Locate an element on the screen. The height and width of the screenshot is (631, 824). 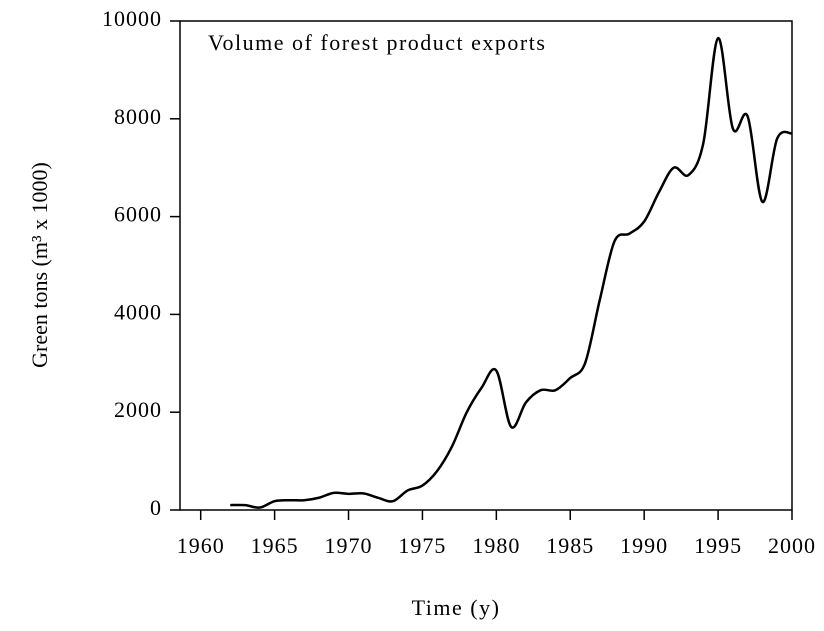
x-tick-label: 1995 is located at coordinates (718, 545).